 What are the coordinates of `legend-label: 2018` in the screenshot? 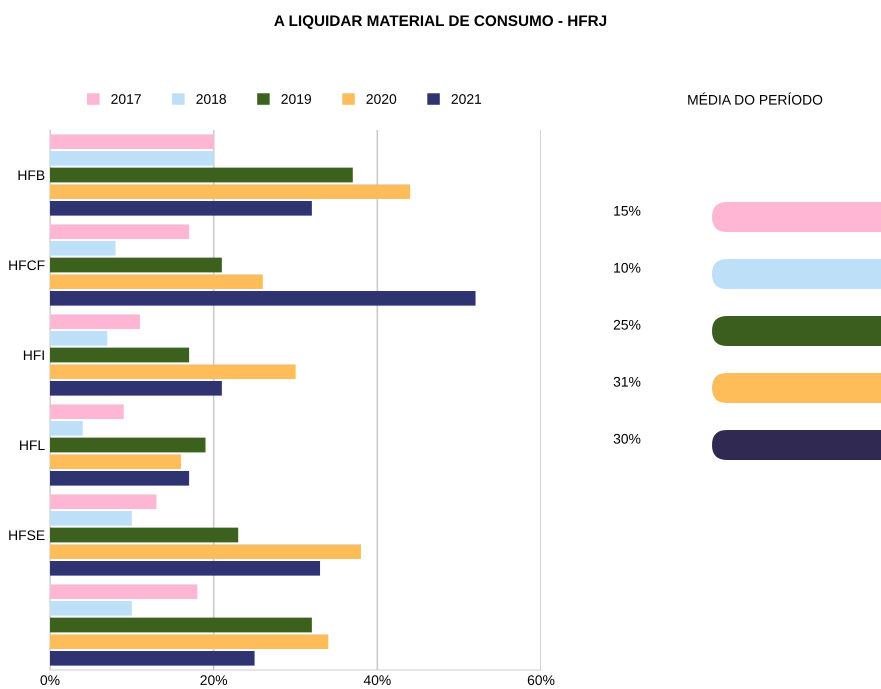 It's located at (211, 99).